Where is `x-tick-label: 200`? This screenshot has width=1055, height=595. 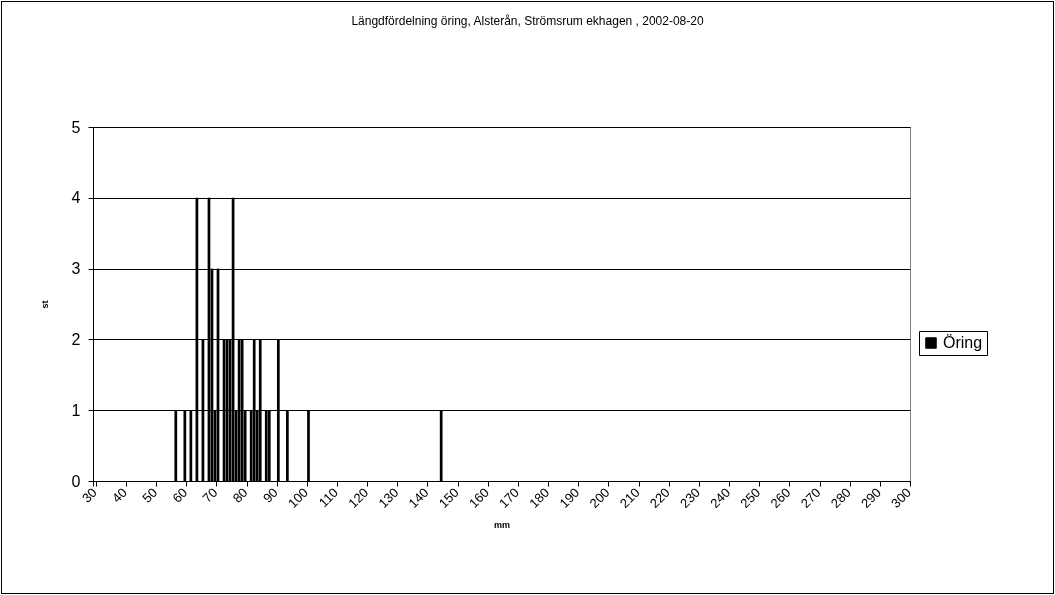 x-tick-label: 200 is located at coordinates (599, 497).